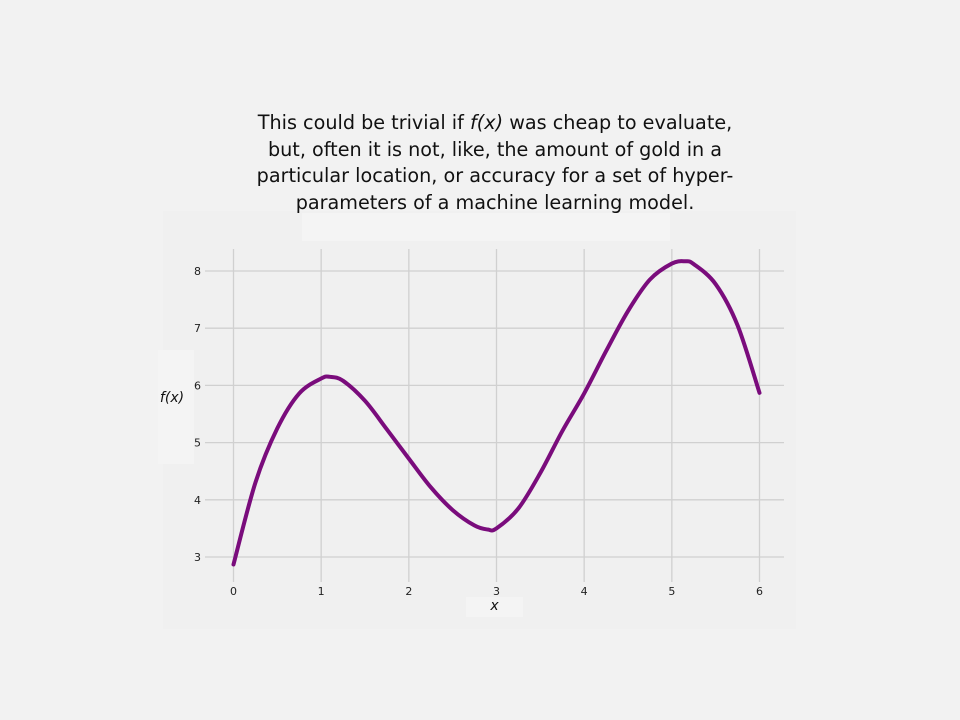 The width and height of the screenshot is (960, 720). I want to click on y-tick-label: 7, so click(197, 328).